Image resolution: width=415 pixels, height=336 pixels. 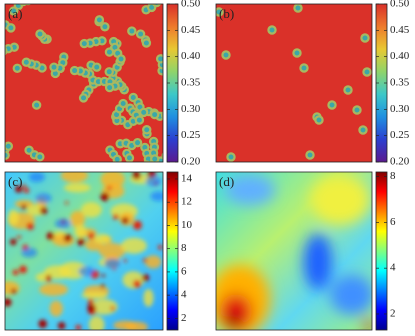 I want to click on colorbar-tick-label: 0.25, so click(x=191, y=135).